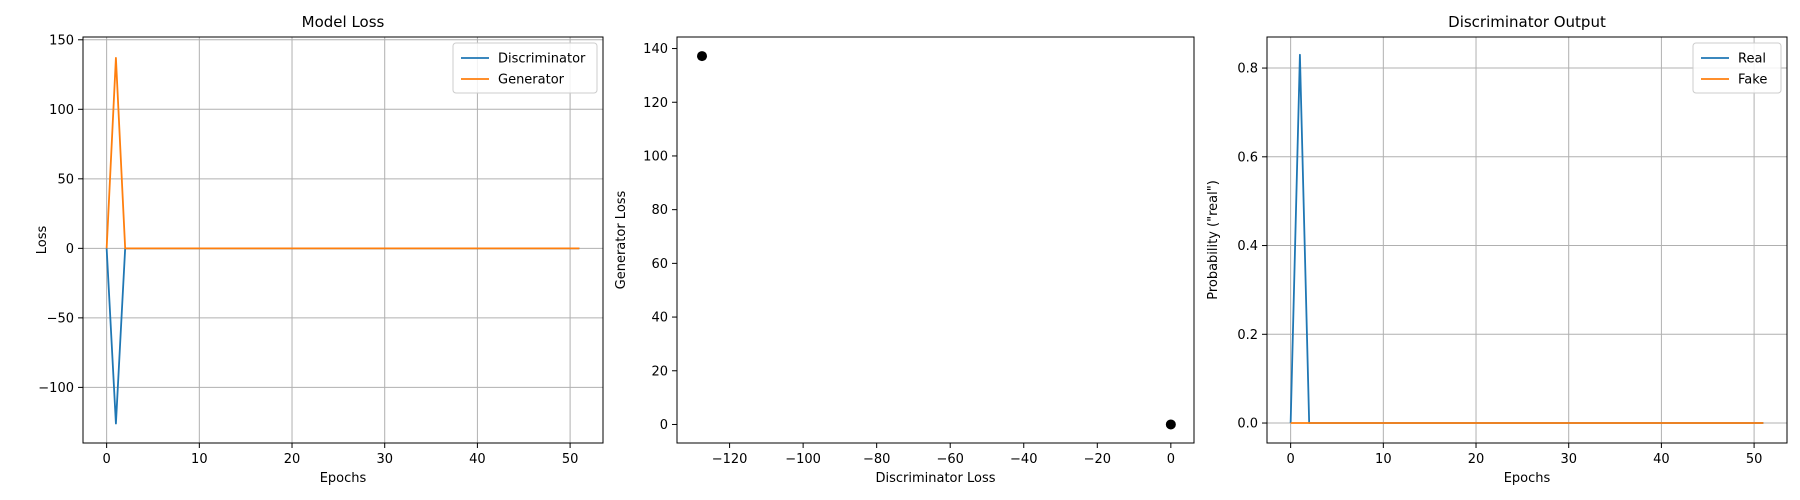 Image resolution: width=1800 pixels, height=500 pixels. Describe the element at coordinates (1213, 240) in the screenshot. I see `y-axis-label: Probability ("real")` at that location.